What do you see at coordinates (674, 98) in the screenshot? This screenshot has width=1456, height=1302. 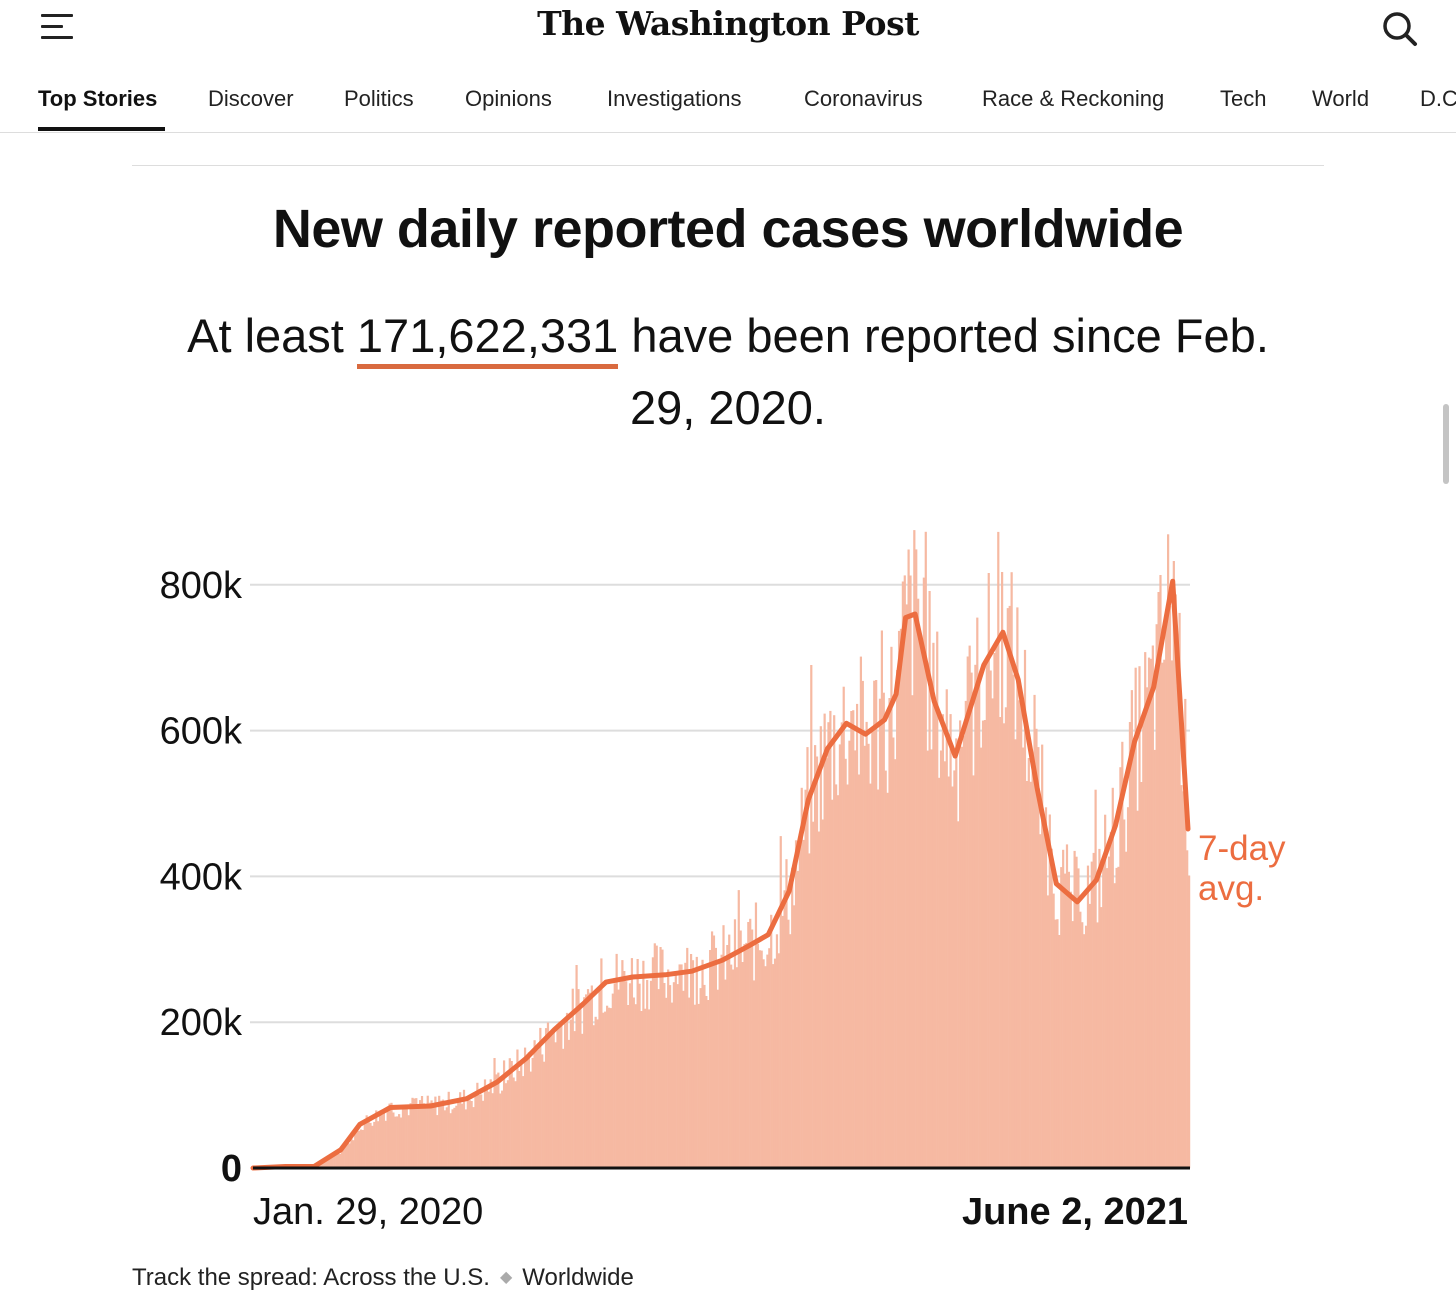 I see `tab-investigations: Investigations` at bounding box center [674, 98].